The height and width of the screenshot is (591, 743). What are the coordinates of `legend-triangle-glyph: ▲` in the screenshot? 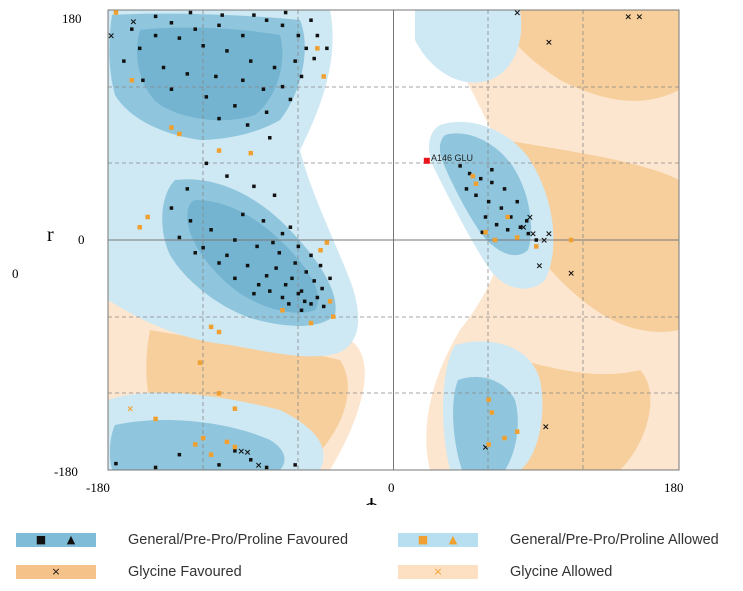 It's located at (453, 539).